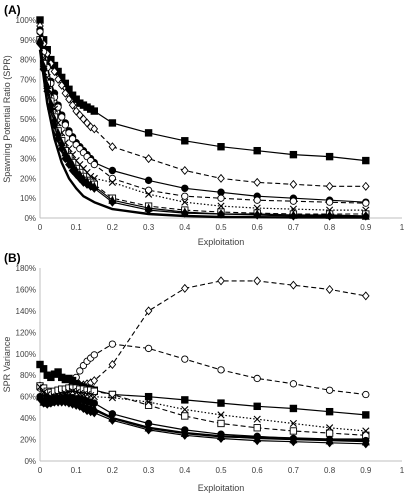  Describe the element at coordinates (26, 289) in the screenshot. I see `panel-b-y-tick-label: 160%` at that location.